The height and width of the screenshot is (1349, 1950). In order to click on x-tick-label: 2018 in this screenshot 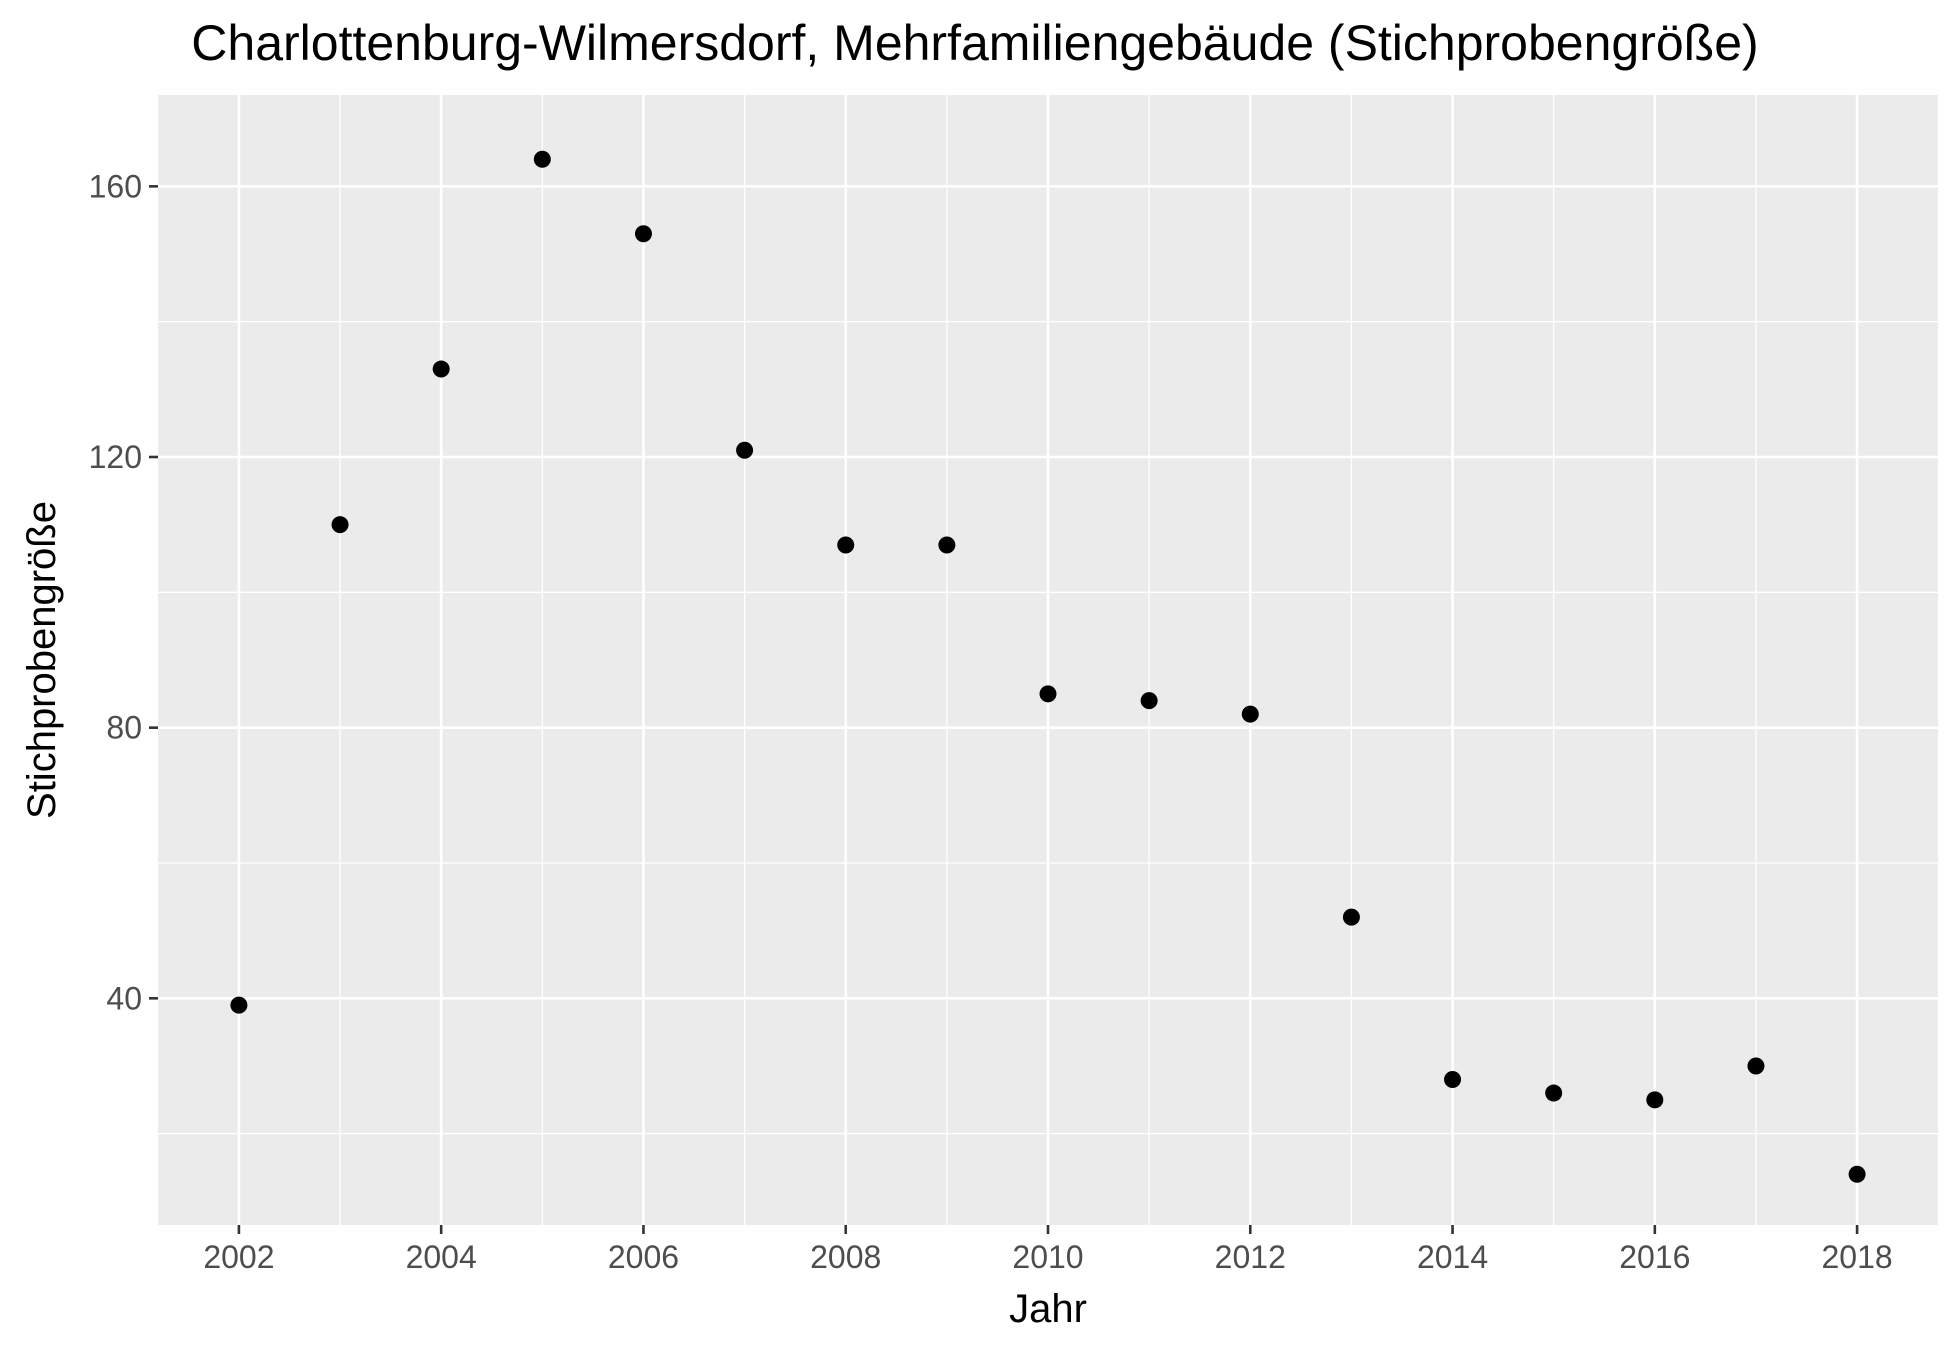, I will do `click(1856, 1257)`.